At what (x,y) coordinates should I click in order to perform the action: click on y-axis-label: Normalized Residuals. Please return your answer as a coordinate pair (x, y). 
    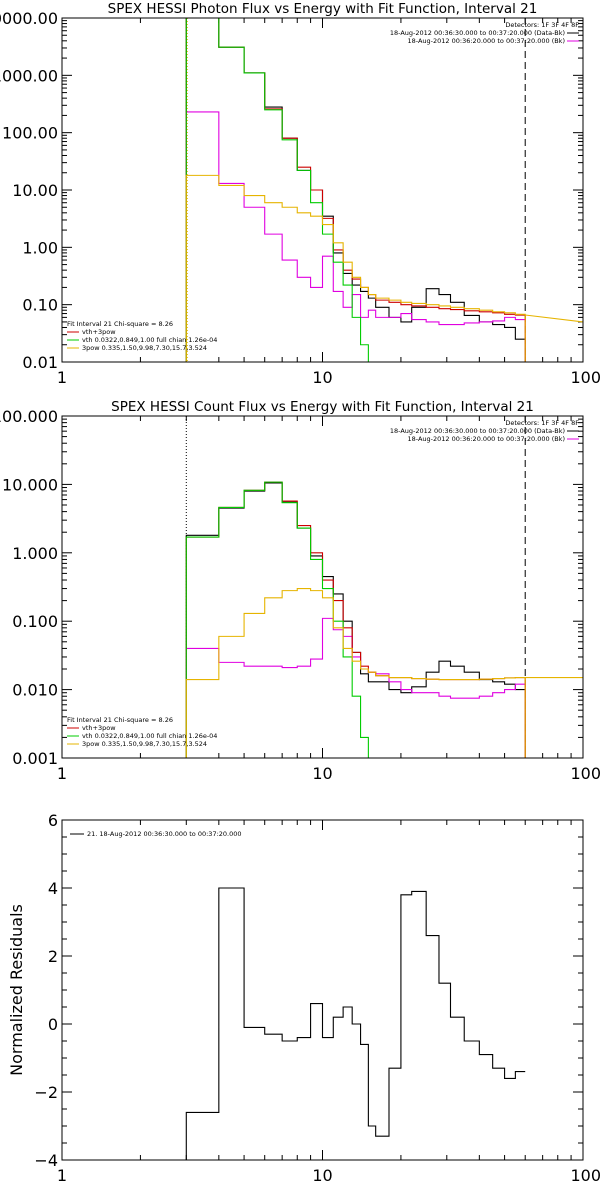
    Looking at the image, I should click on (16, 990).